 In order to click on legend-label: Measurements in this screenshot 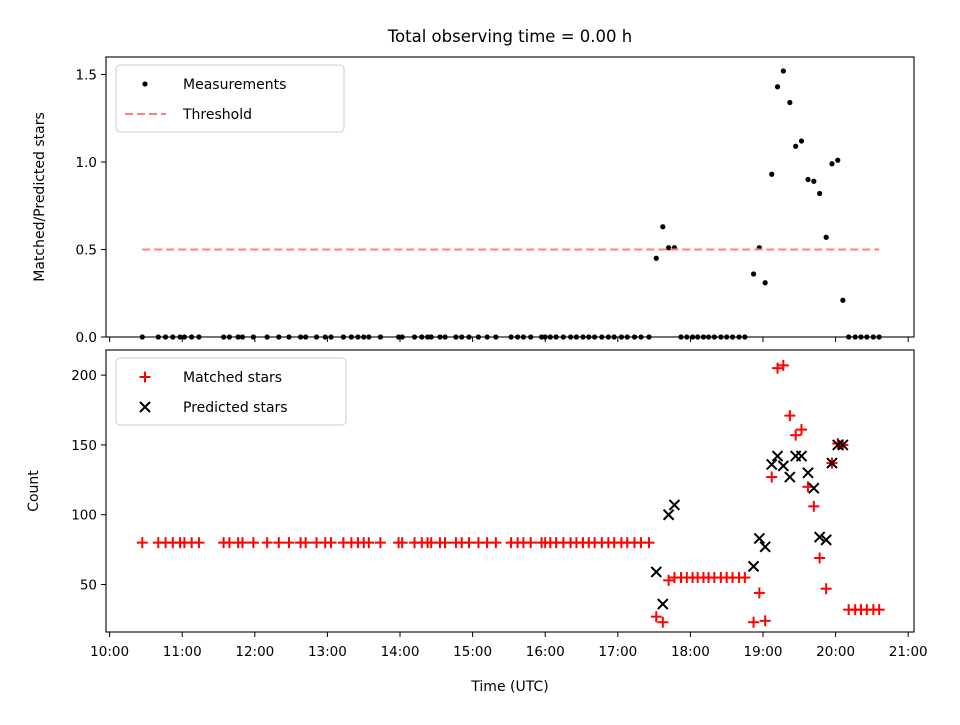, I will do `click(234, 85)`.